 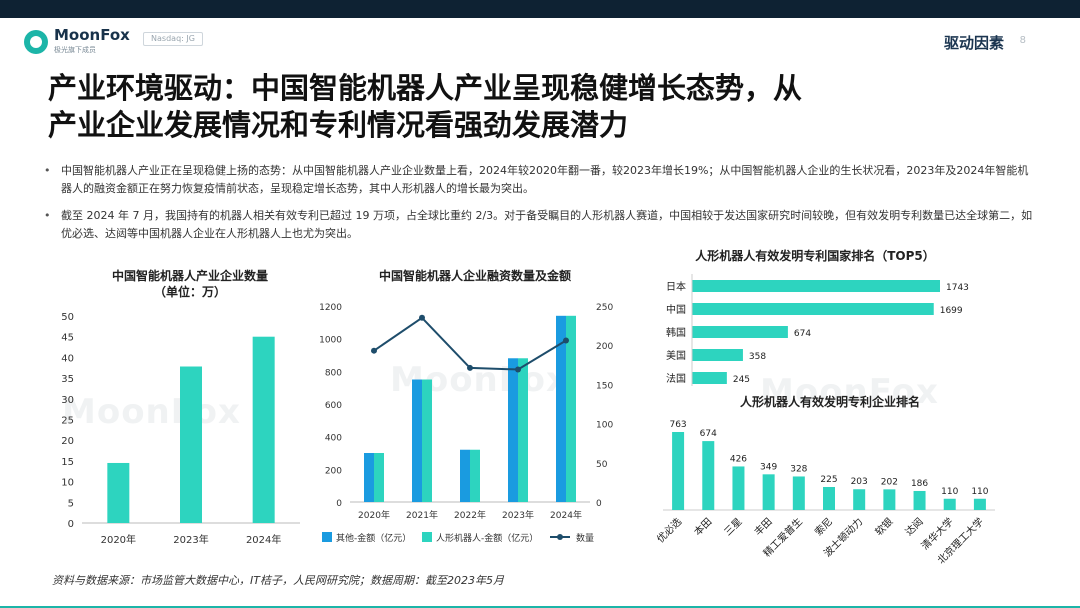 I want to click on moonfox-logo: MoonFox 极光旗下成员, so click(x=77, y=41).